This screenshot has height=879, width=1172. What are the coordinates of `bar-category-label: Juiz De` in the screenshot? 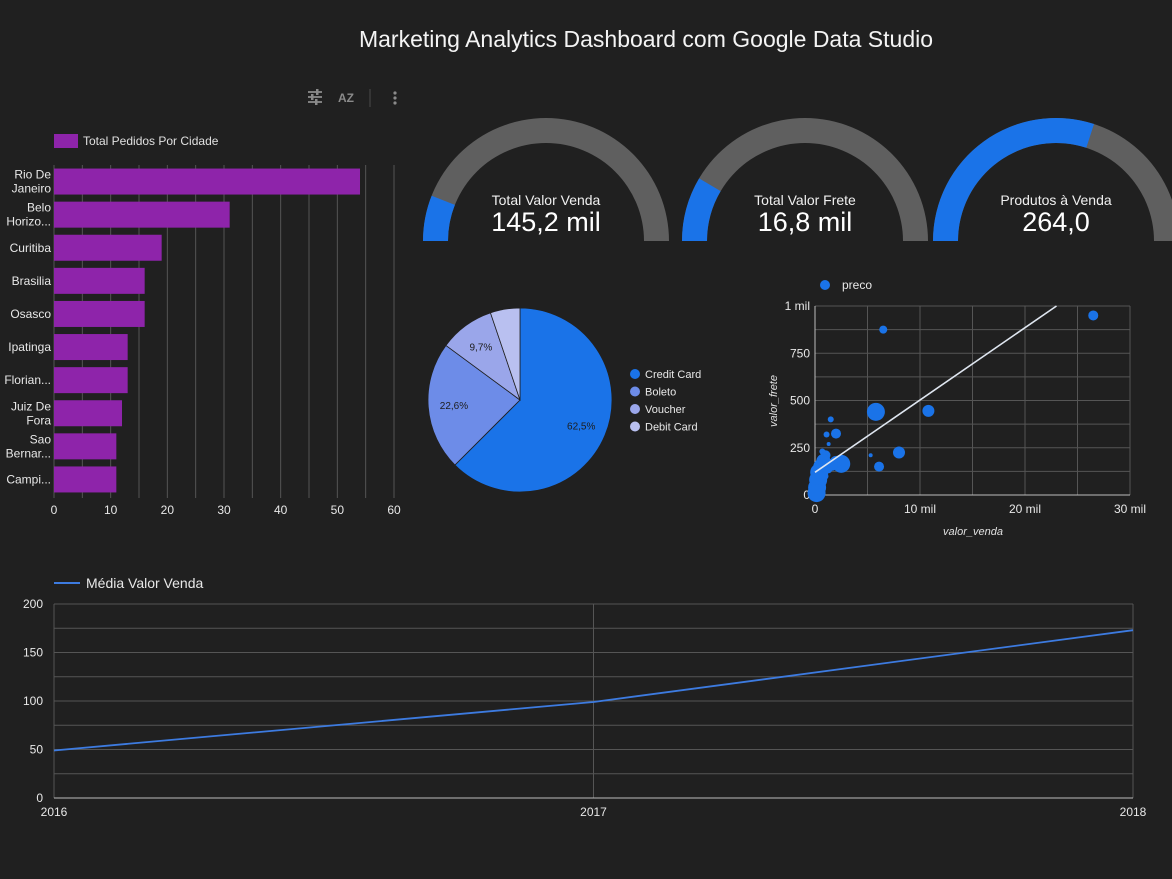 It's located at (31, 406).